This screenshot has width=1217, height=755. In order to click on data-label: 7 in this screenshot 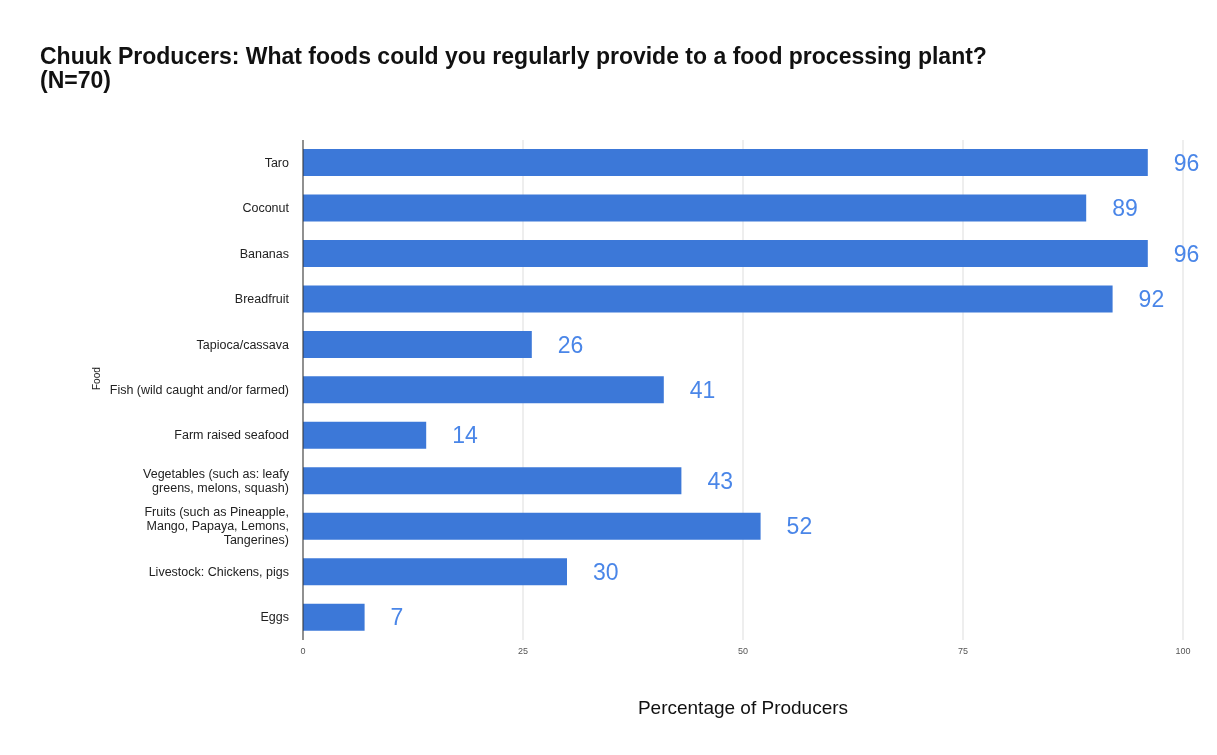, I will do `click(397, 617)`.